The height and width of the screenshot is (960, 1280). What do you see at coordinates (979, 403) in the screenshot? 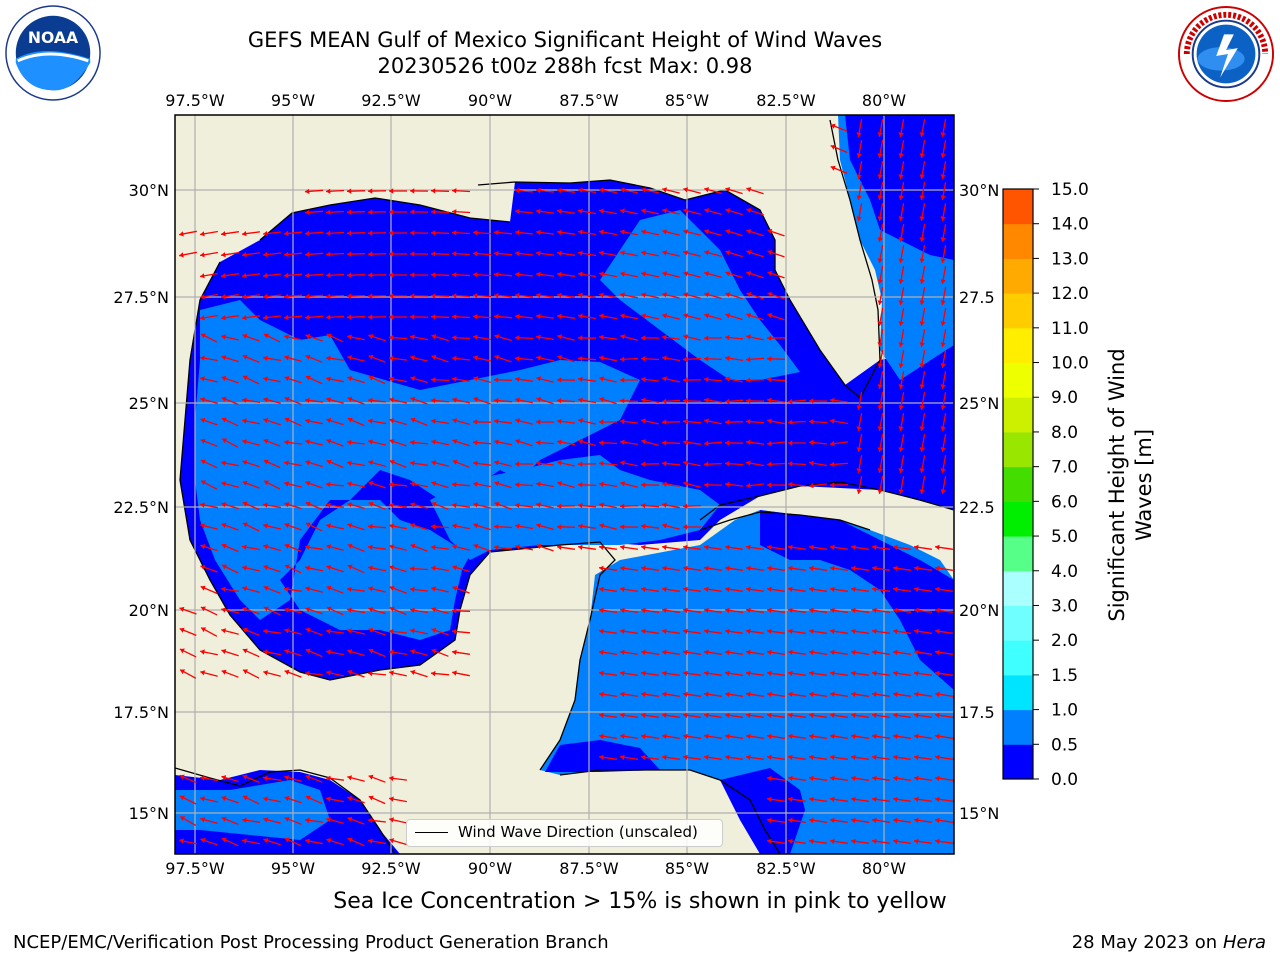
I see `lat-label-right: 25°N` at bounding box center [979, 403].